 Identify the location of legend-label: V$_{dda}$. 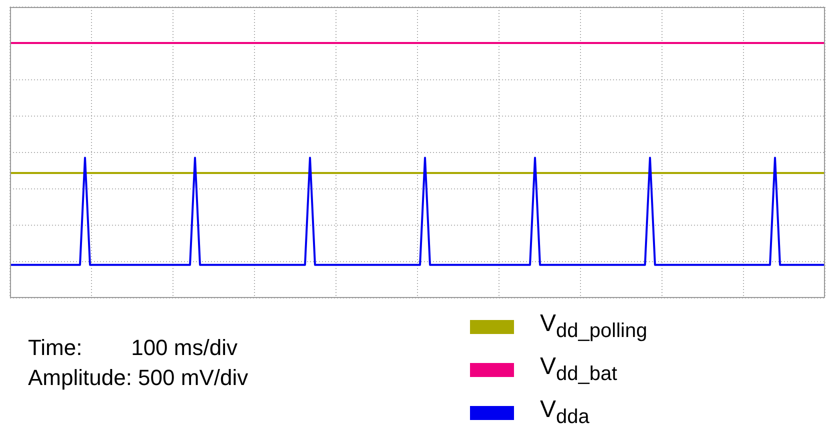
(565, 410).